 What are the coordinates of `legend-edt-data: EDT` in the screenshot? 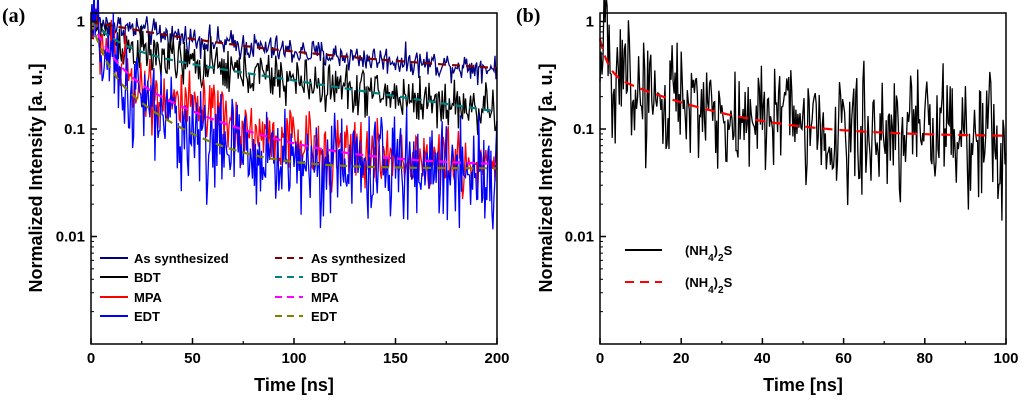 It's located at (147, 316).